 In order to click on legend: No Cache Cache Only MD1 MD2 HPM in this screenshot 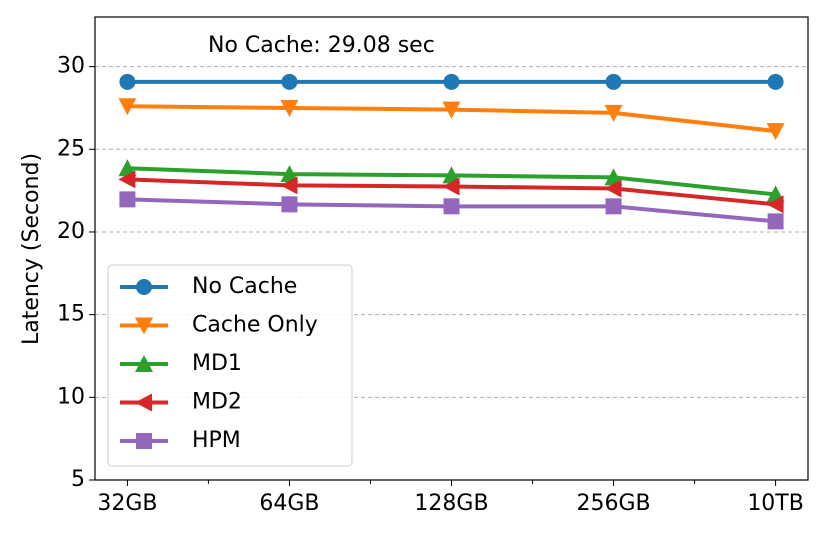, I will do `click(230, 365)`.